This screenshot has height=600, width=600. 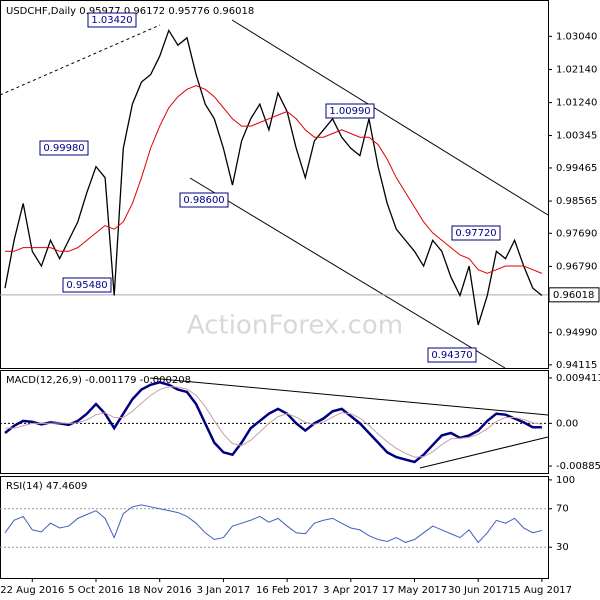 I want to click on annotation-label: 0.94370, so click(x=451, y=355).